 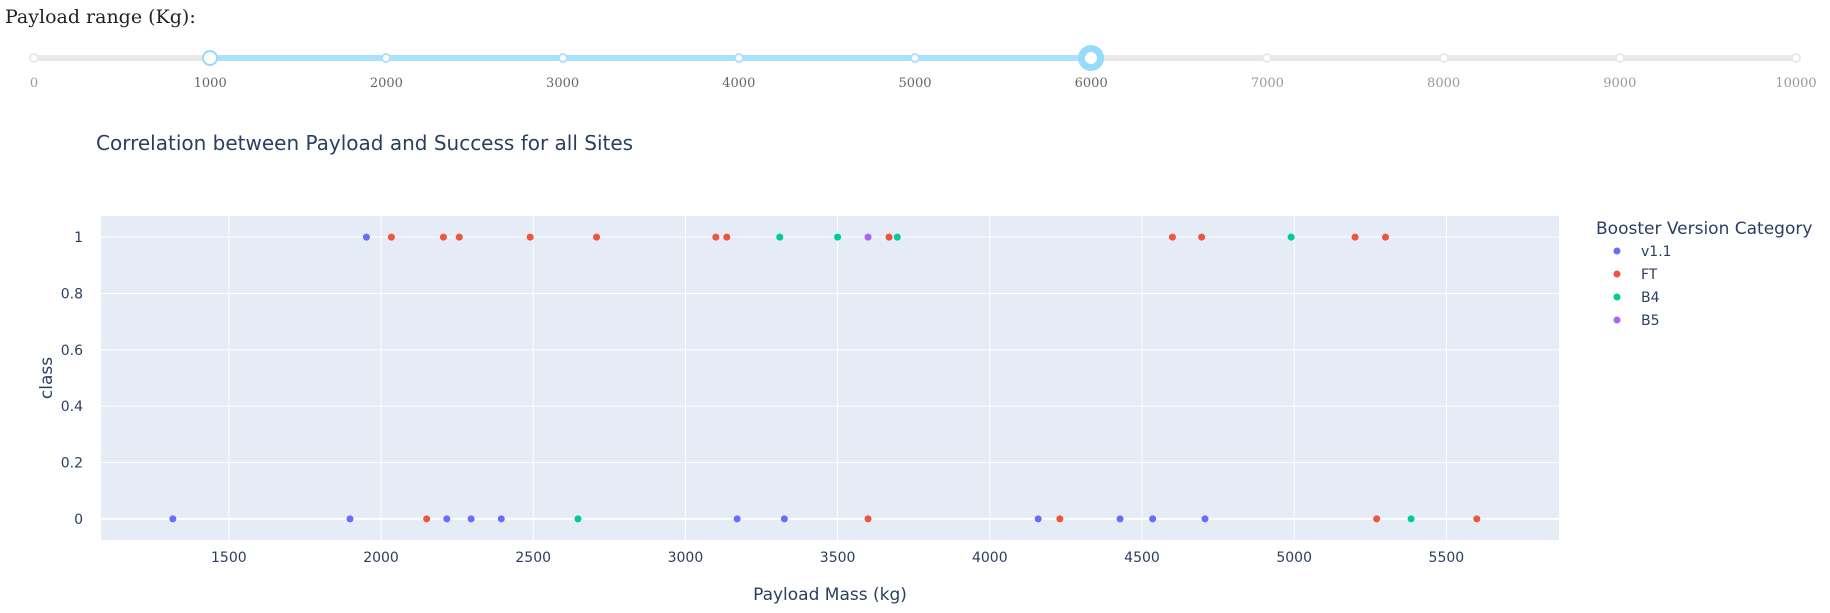 I want to click on x-tick-label: 3500, so click(x=838, y=558).